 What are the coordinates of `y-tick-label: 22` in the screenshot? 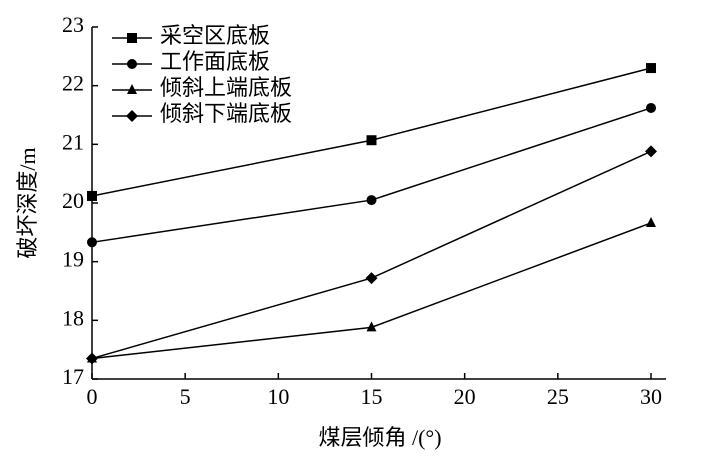 It's located at (73, 83).